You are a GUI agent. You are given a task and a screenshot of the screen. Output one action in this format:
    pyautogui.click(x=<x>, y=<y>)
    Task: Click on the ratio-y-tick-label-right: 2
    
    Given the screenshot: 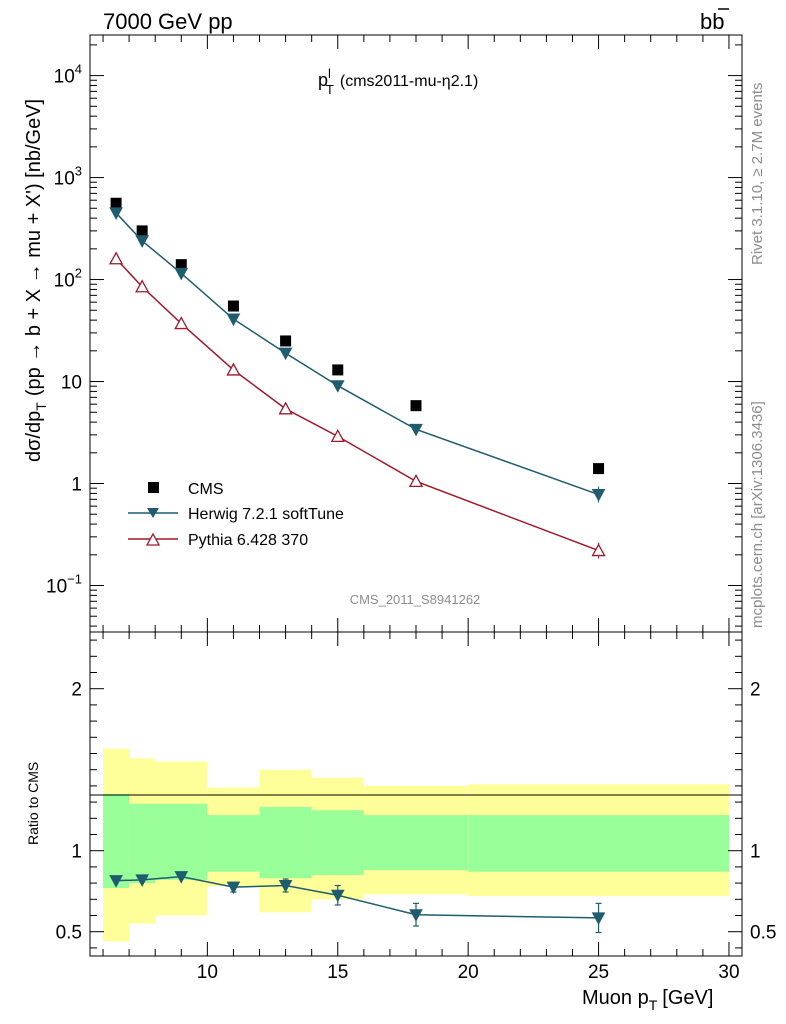 What is the action you would take?
    pyautogui.click(x=755, y=690)
    